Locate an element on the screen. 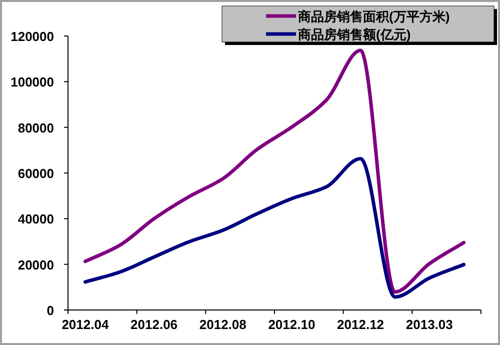 This screenshot has width=500, height=345. y-tick-label: 80000 is located at coordinates (36, 128).